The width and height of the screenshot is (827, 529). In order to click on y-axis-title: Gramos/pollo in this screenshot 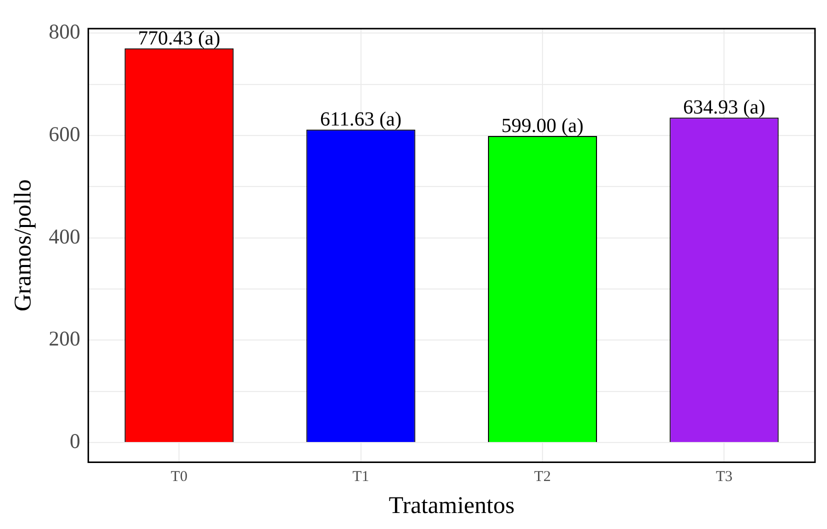, I will do `click(23, 245)`.